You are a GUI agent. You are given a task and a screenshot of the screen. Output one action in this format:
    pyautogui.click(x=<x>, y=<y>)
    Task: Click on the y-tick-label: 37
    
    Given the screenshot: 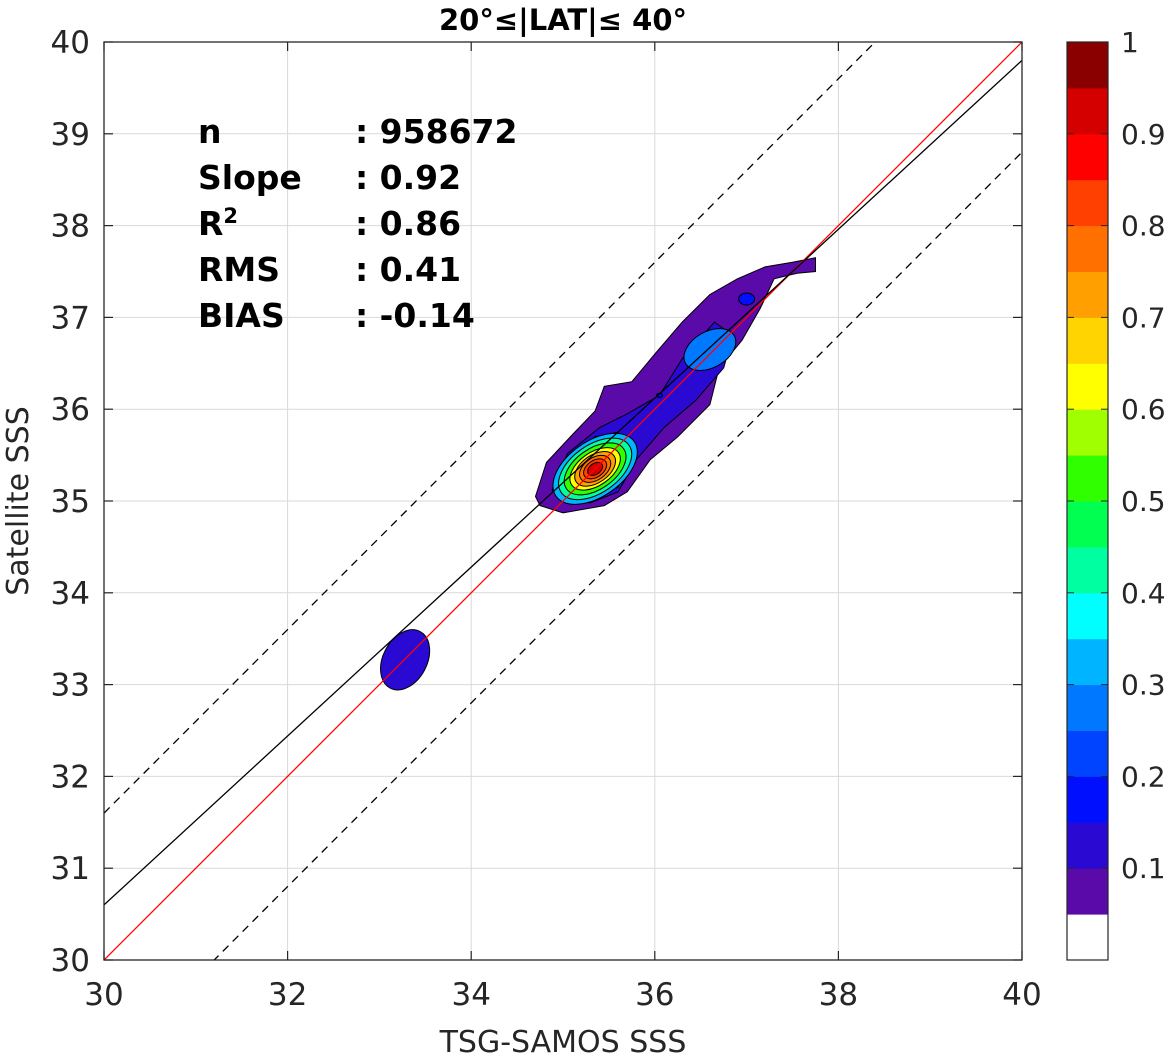 What is the action you would take?
    pyautogui.click(x=70, y=318)
    